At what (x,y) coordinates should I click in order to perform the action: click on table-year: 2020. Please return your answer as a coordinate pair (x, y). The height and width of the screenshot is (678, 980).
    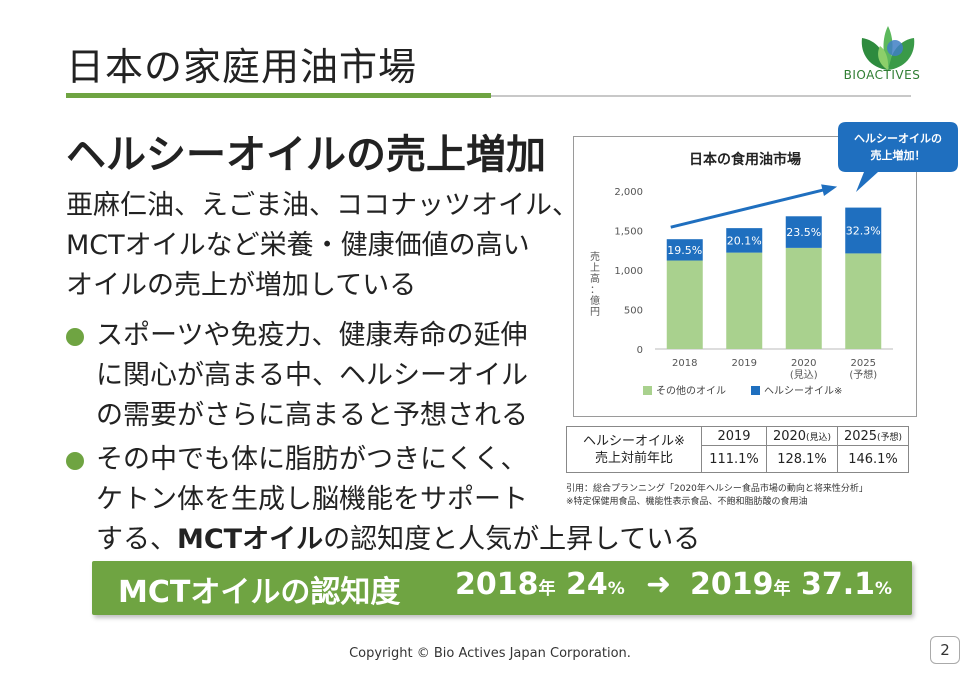
    Looking at the image, I should click on (789, 436).